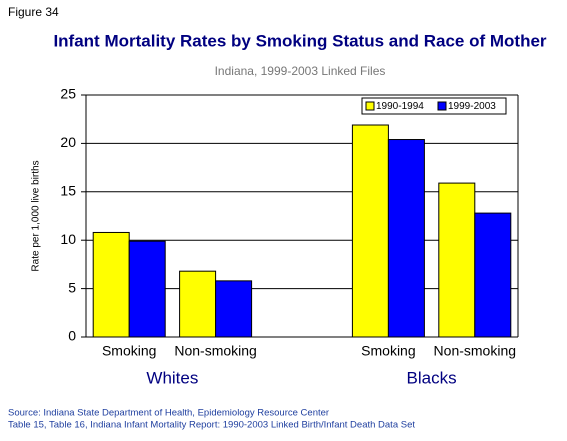  Describe the element at coordinates (432, 377) in the screenshot. I see `group-label: Blacks` at that location.